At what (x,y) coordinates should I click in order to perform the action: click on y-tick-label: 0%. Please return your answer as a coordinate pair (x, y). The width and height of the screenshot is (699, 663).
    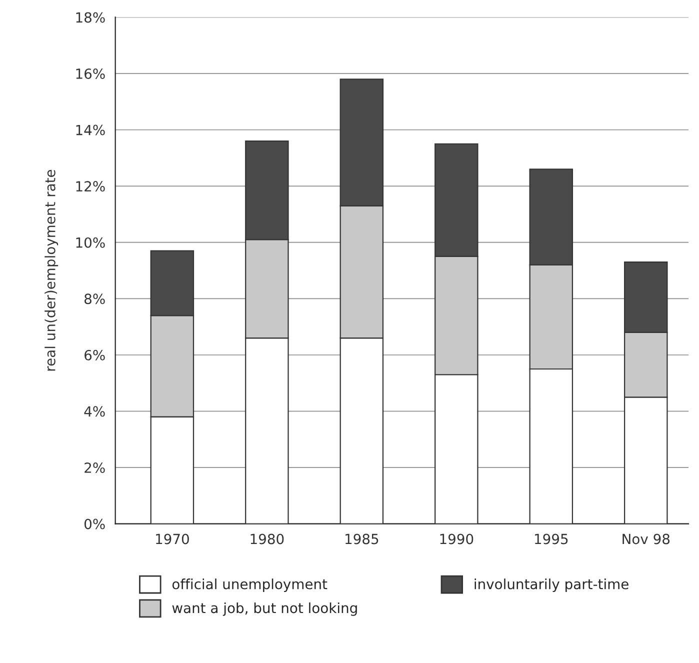
    Looking at the image, I should click on (94, 524).